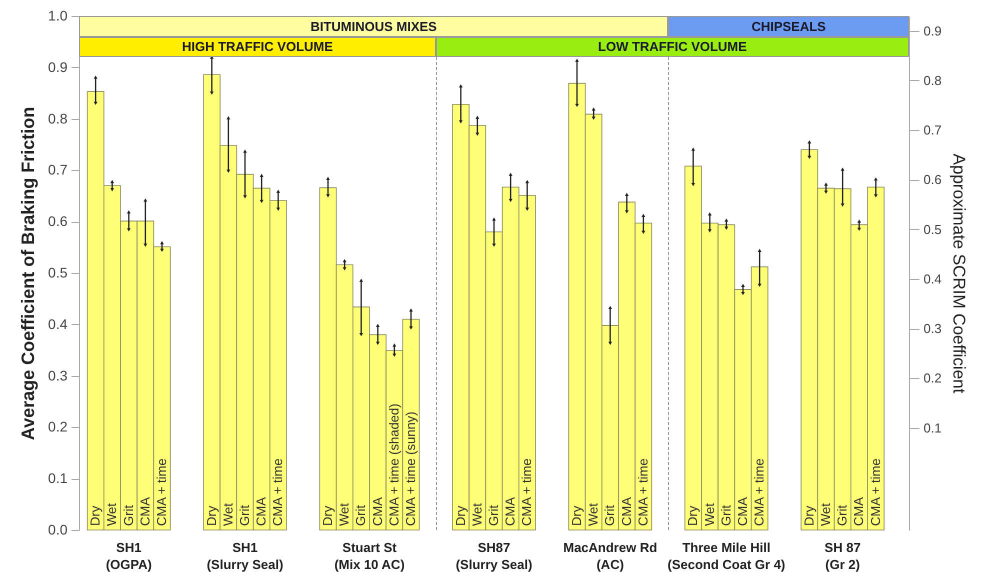 Image resolution: width=990 pixels, height=576 pixels. What do you see at coordinates (58, 478) in the screenshot?
I see `y-tick-label: 0.1` at bounding box center [58, 478].